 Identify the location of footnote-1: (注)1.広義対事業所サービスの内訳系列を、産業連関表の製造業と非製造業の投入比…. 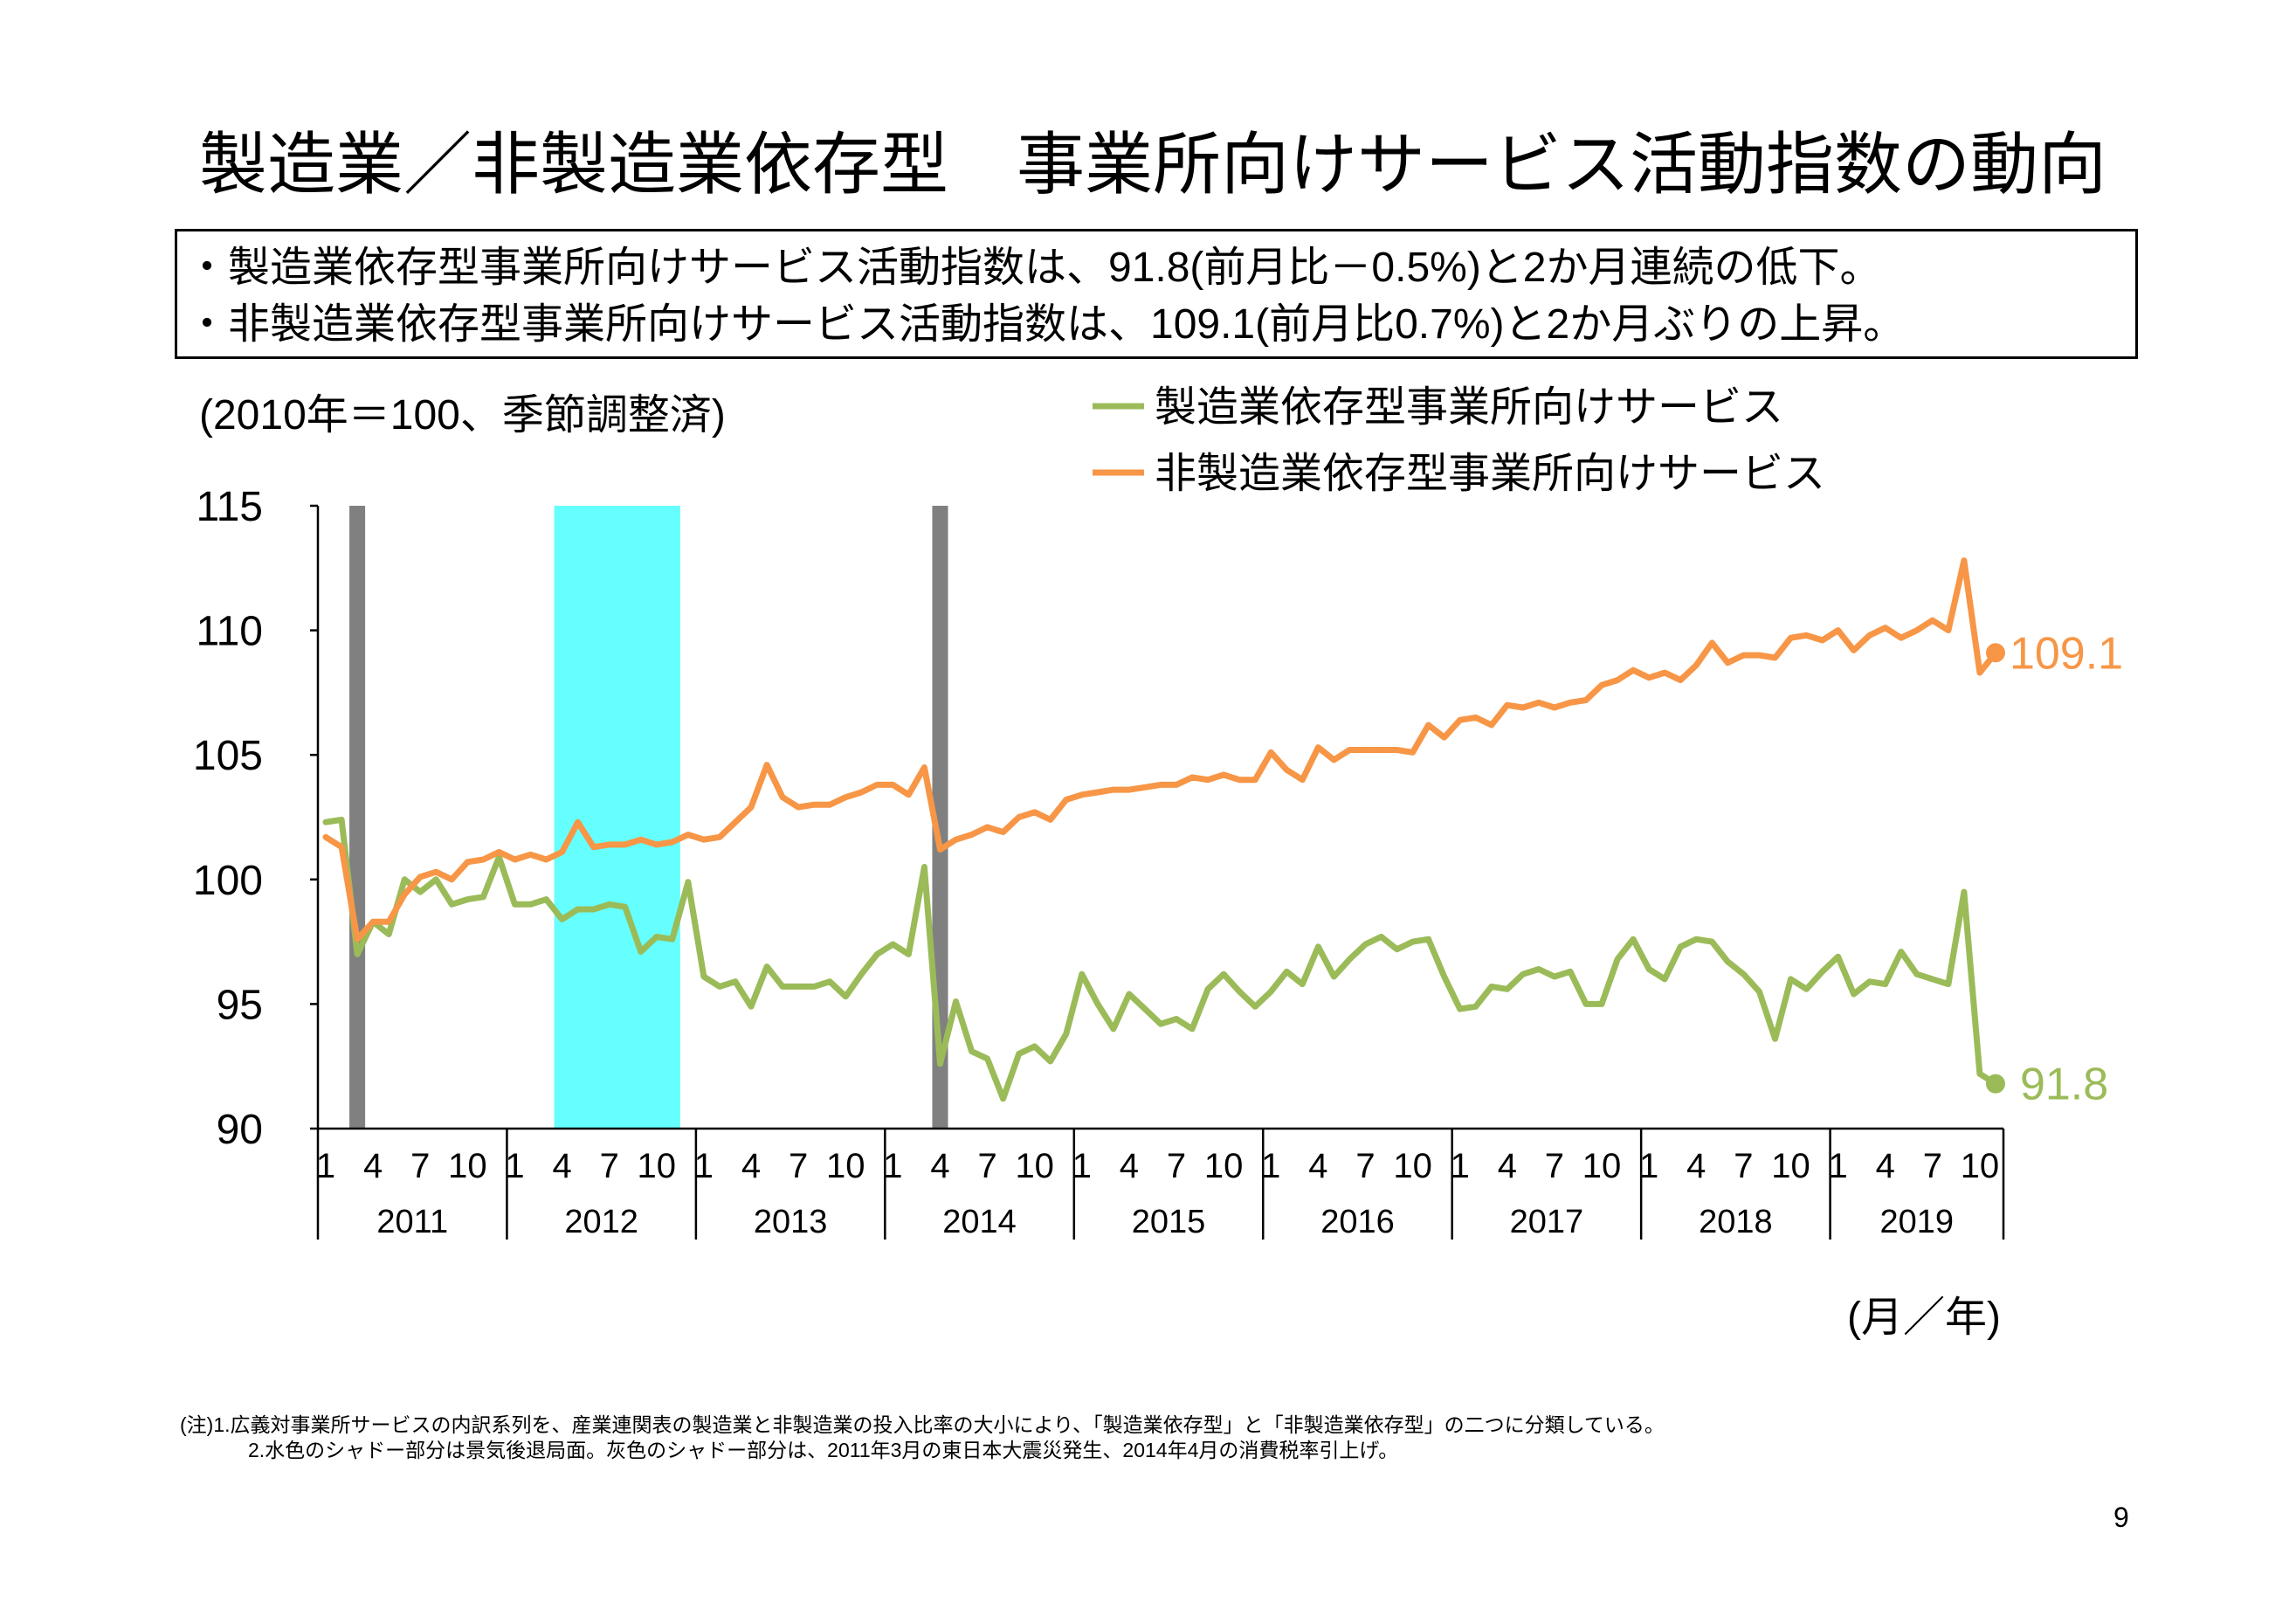
(922, 1424).